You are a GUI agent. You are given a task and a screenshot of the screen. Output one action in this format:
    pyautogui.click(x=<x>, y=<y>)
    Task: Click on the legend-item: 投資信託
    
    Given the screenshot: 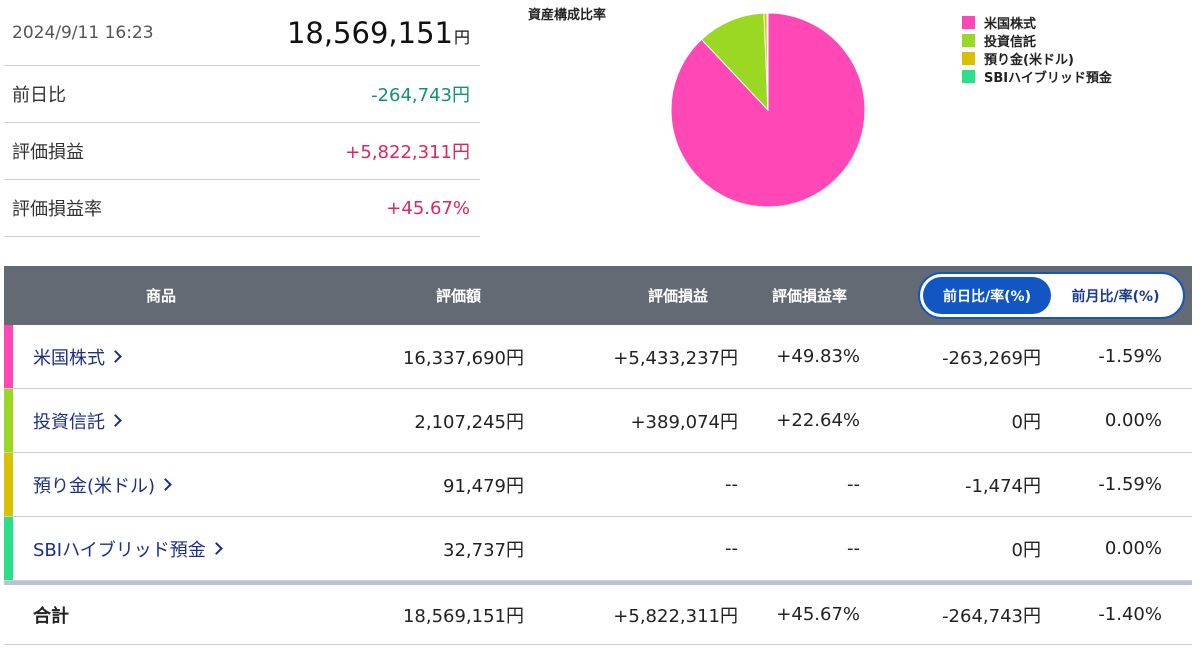 What is the action you would take?
    pyautogui.click(x=1037, y=40)
    